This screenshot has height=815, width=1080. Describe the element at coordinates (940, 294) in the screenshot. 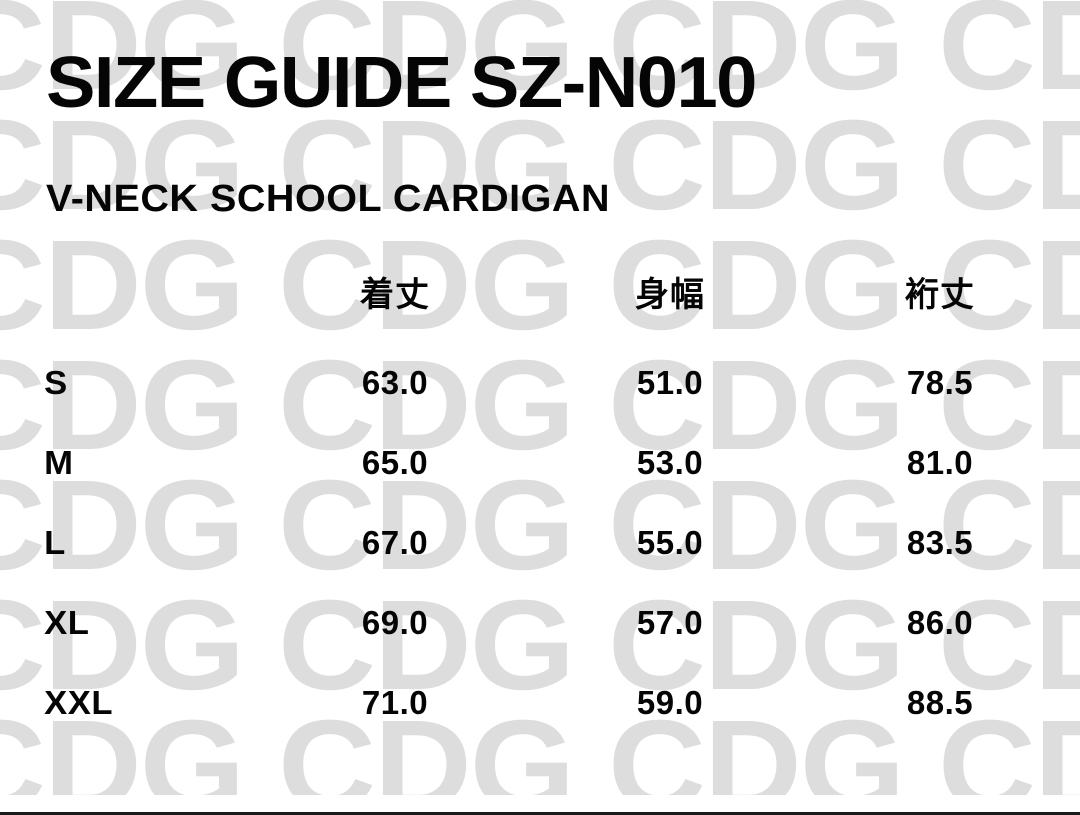

I see `column-header-sleeve: 裄丈` at that location.